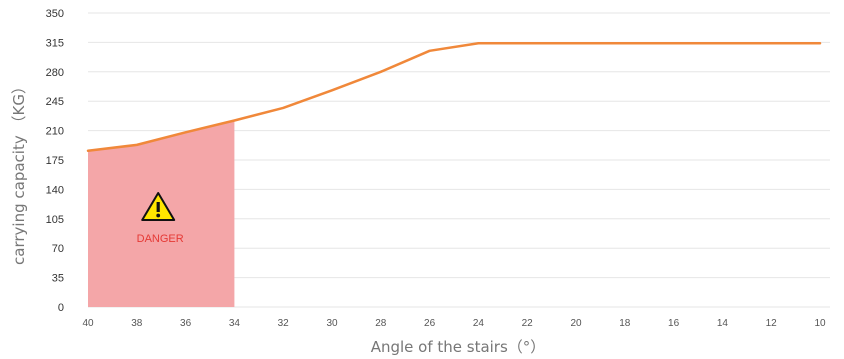 This screenshot has width=844, height=359. Describe the element at coordinates (55, 132) in the screenshot. I see `y-tick-label: 210` at that location.